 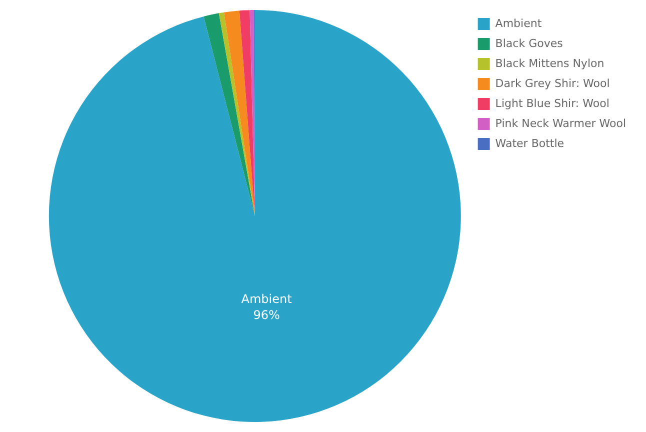 I want to click on legend-label: Ambient, so click(x=518, y=23).